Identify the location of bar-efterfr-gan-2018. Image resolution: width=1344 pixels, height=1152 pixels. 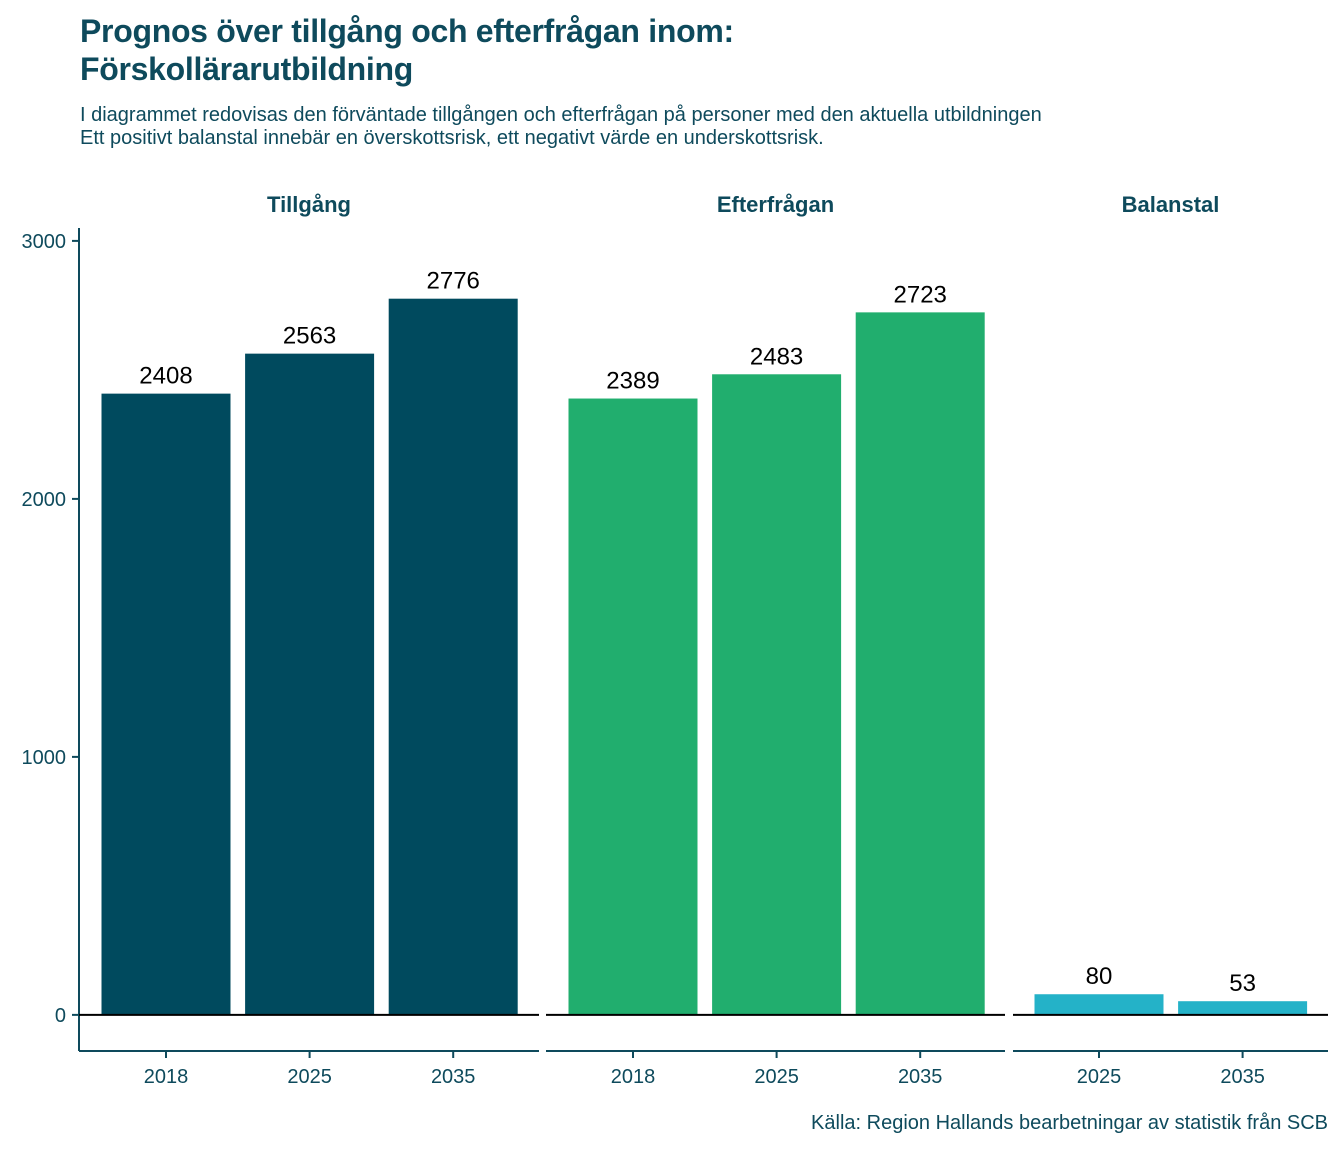
(633, 706).